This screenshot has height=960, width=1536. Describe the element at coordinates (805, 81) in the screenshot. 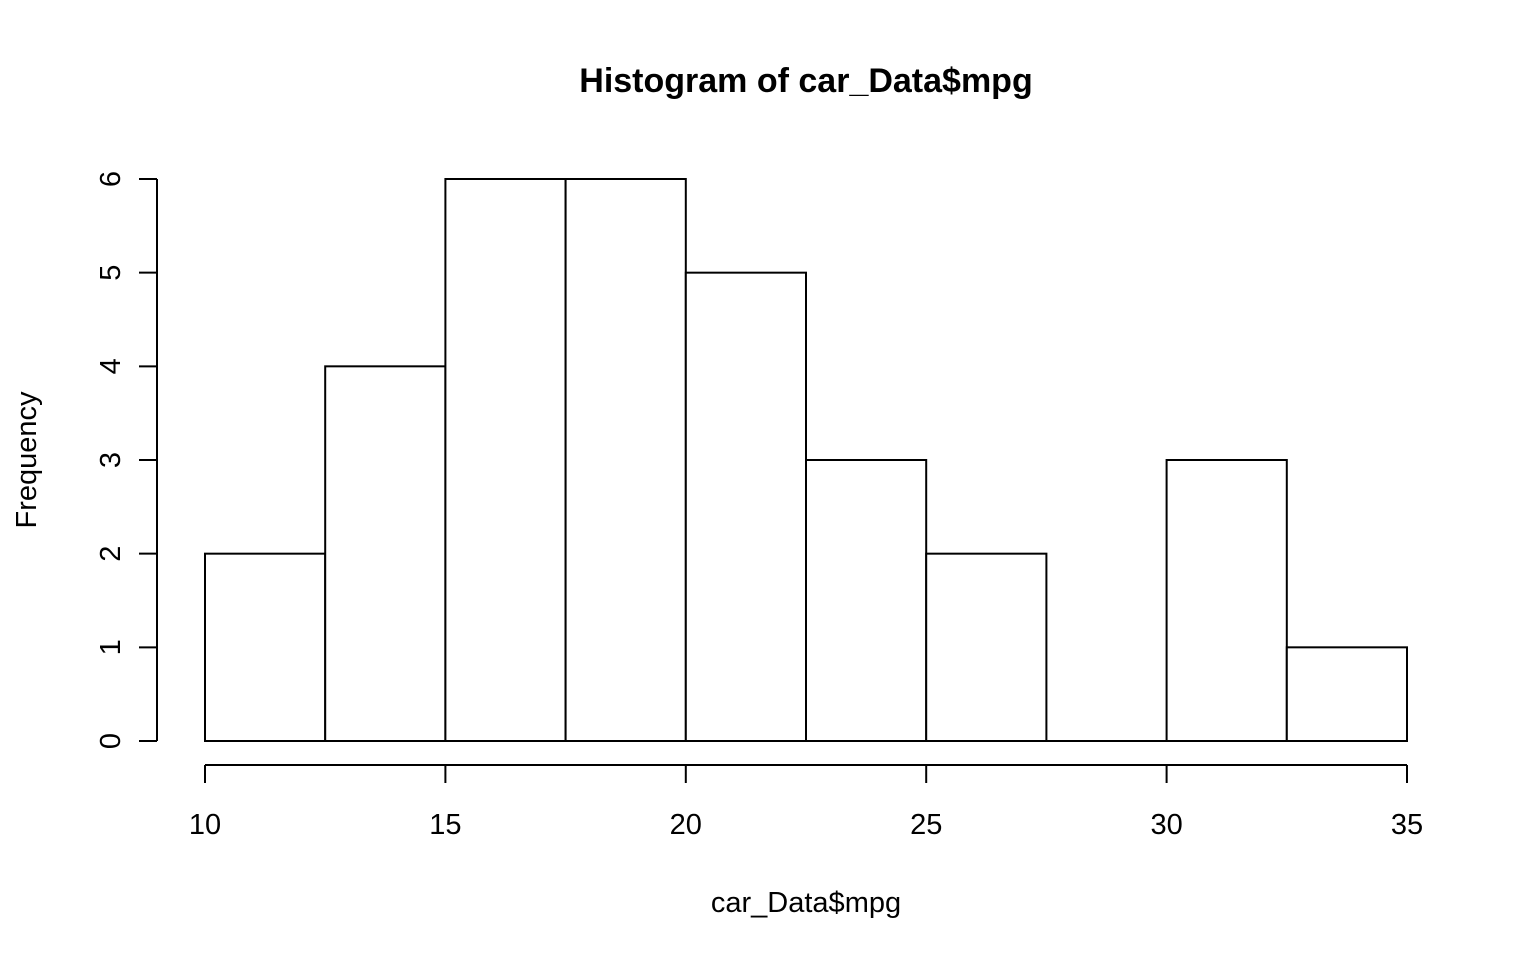

I see `chart-title: Histogram of car_Data$mpg` at that location.